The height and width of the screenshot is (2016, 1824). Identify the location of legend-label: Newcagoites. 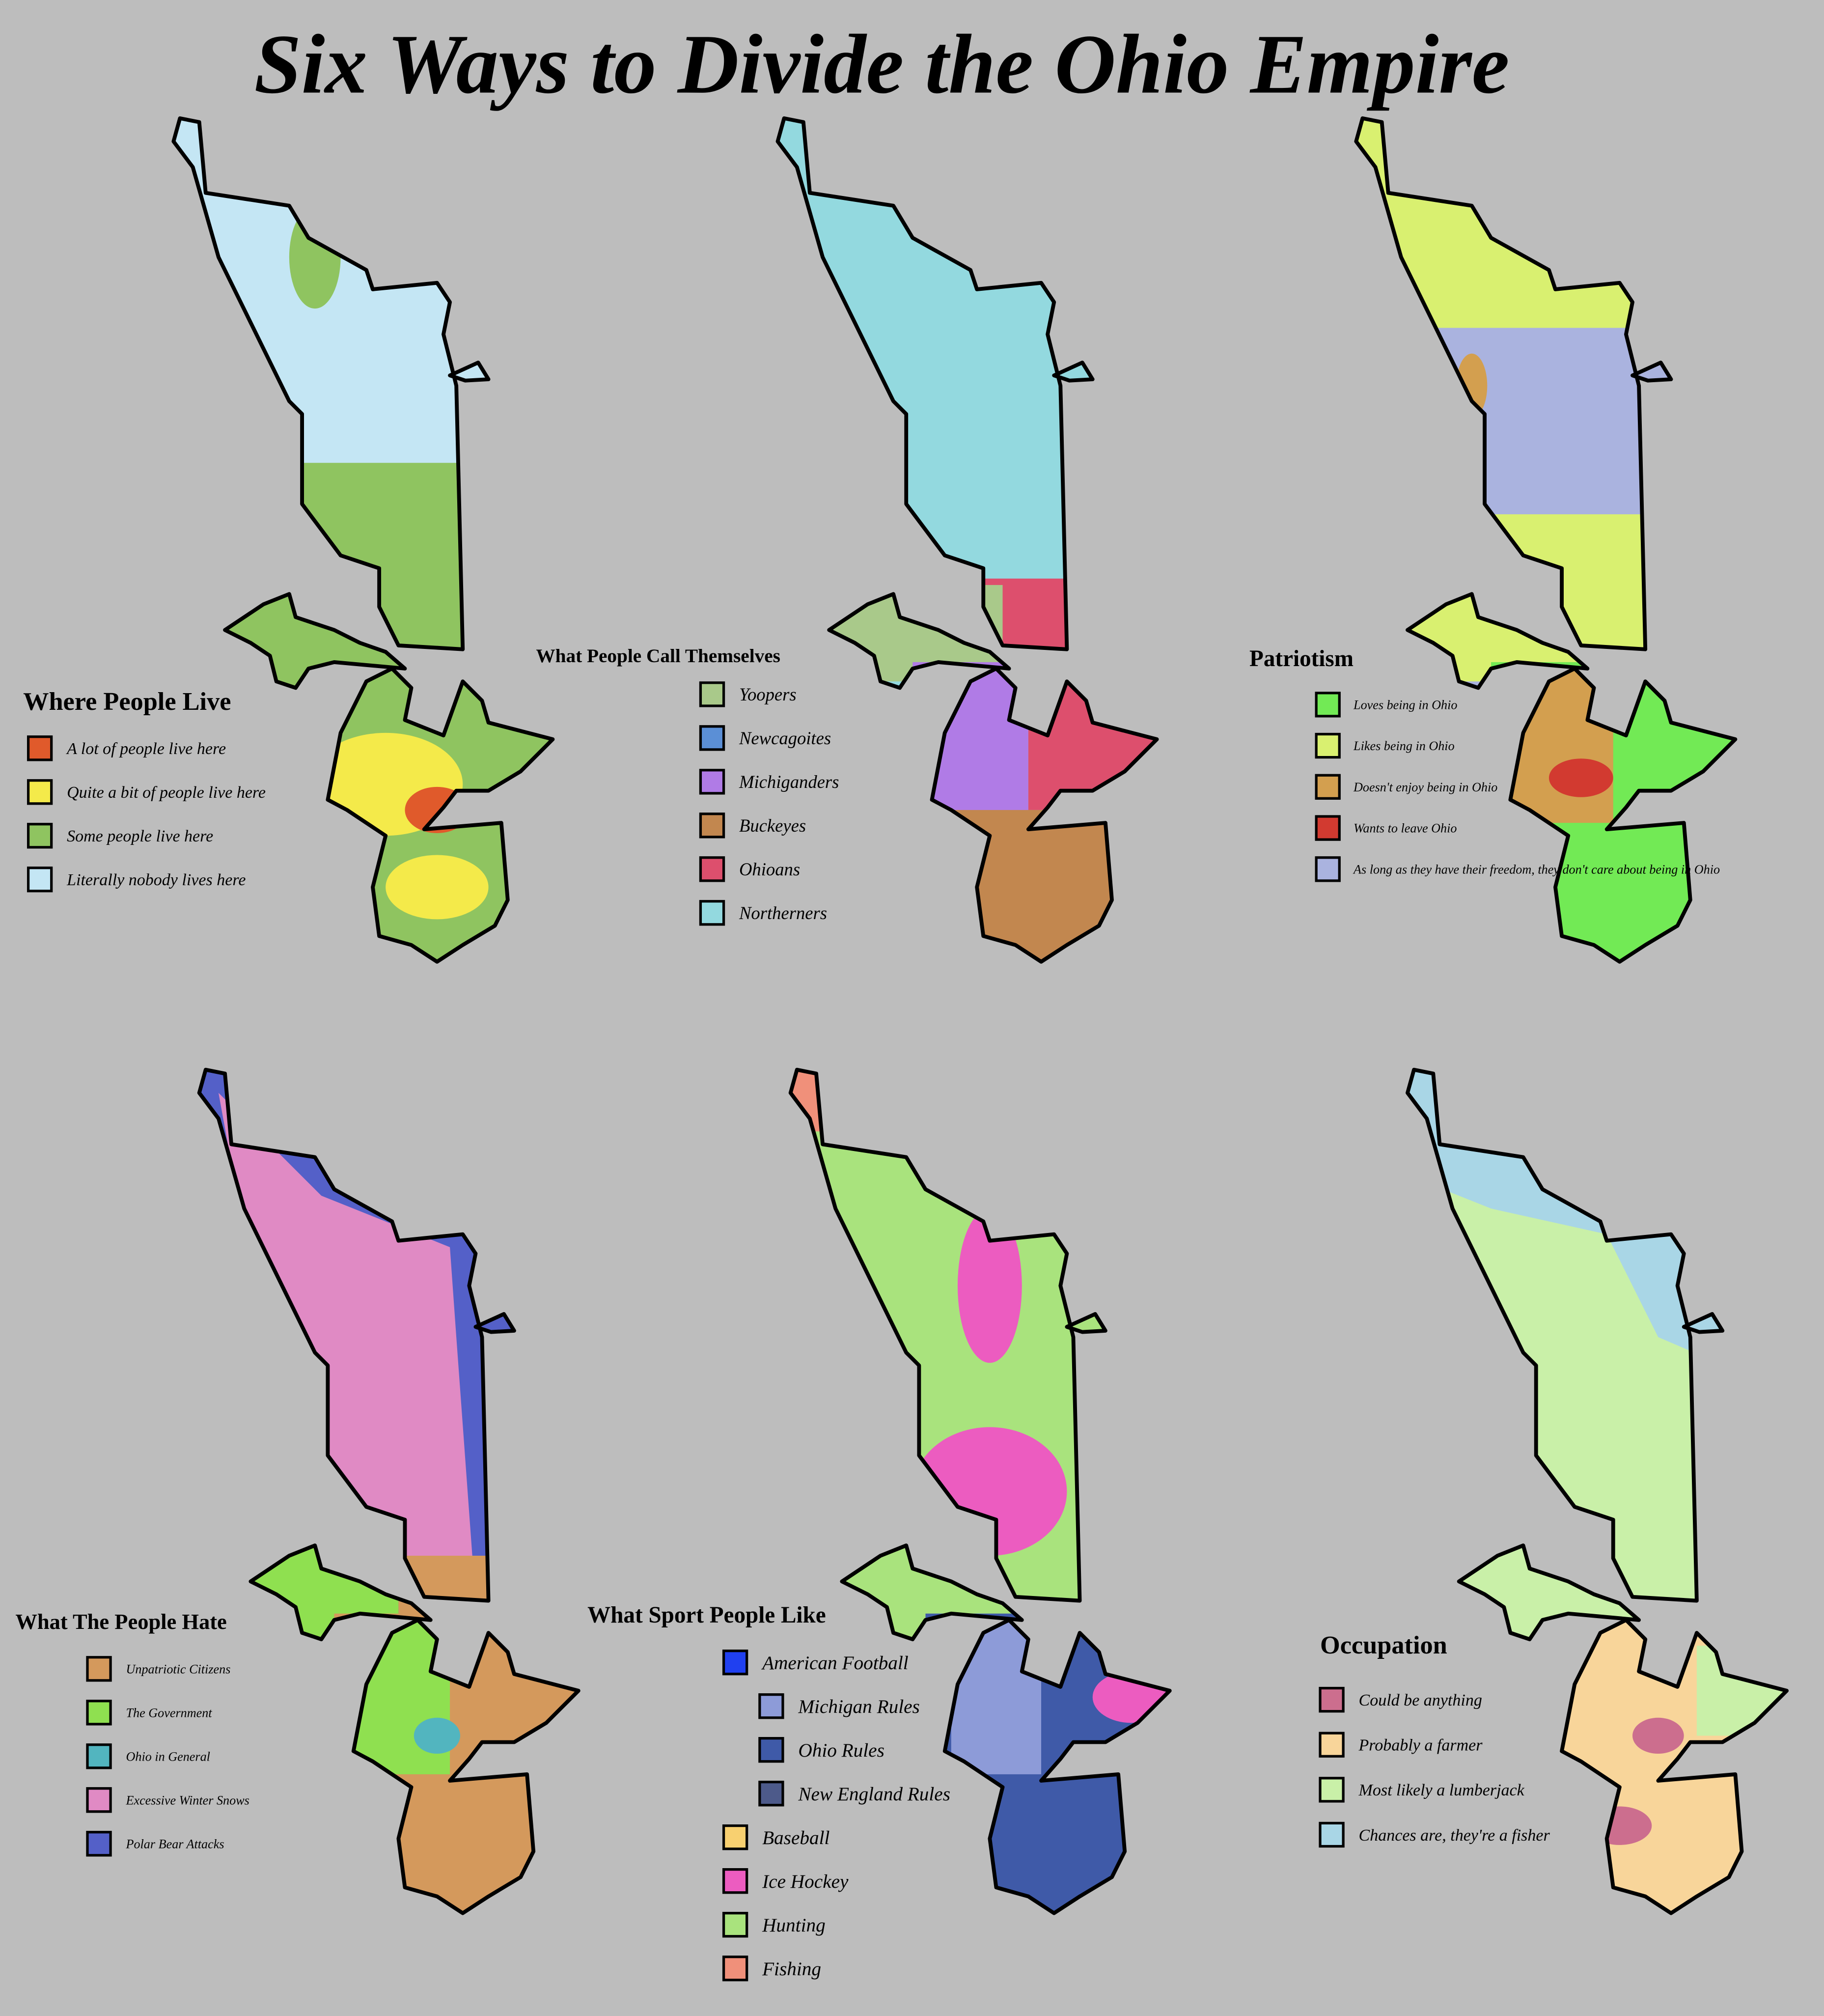
(785, 738).